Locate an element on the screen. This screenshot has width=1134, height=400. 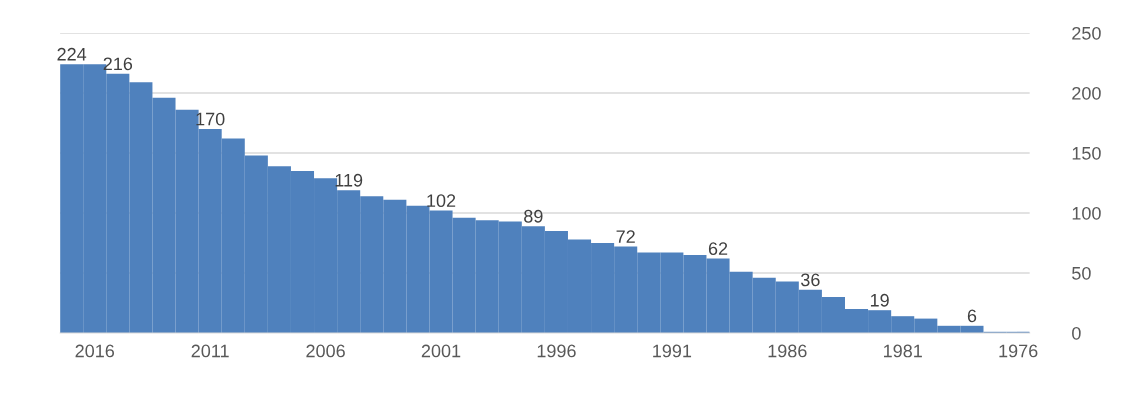
x-tick-label: 2006 is located at coordinates (325, 351).